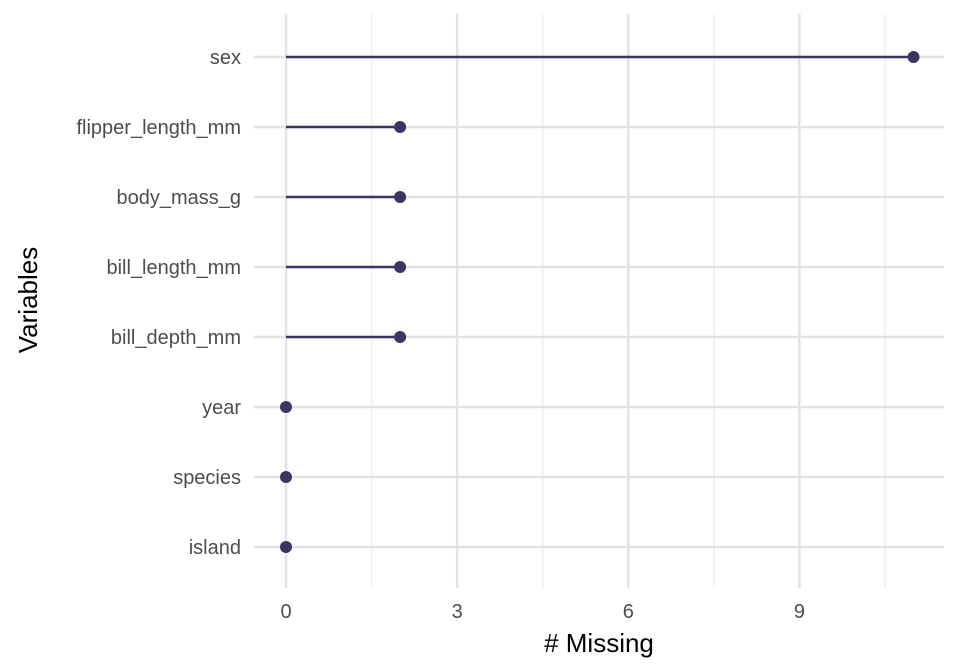 The height and width of the screenshot is (672, 960). What do you see at coordinates (599, 643) in the screenshot?
I see `x-axis-title: # Missing` at bounding box center [599, 643].